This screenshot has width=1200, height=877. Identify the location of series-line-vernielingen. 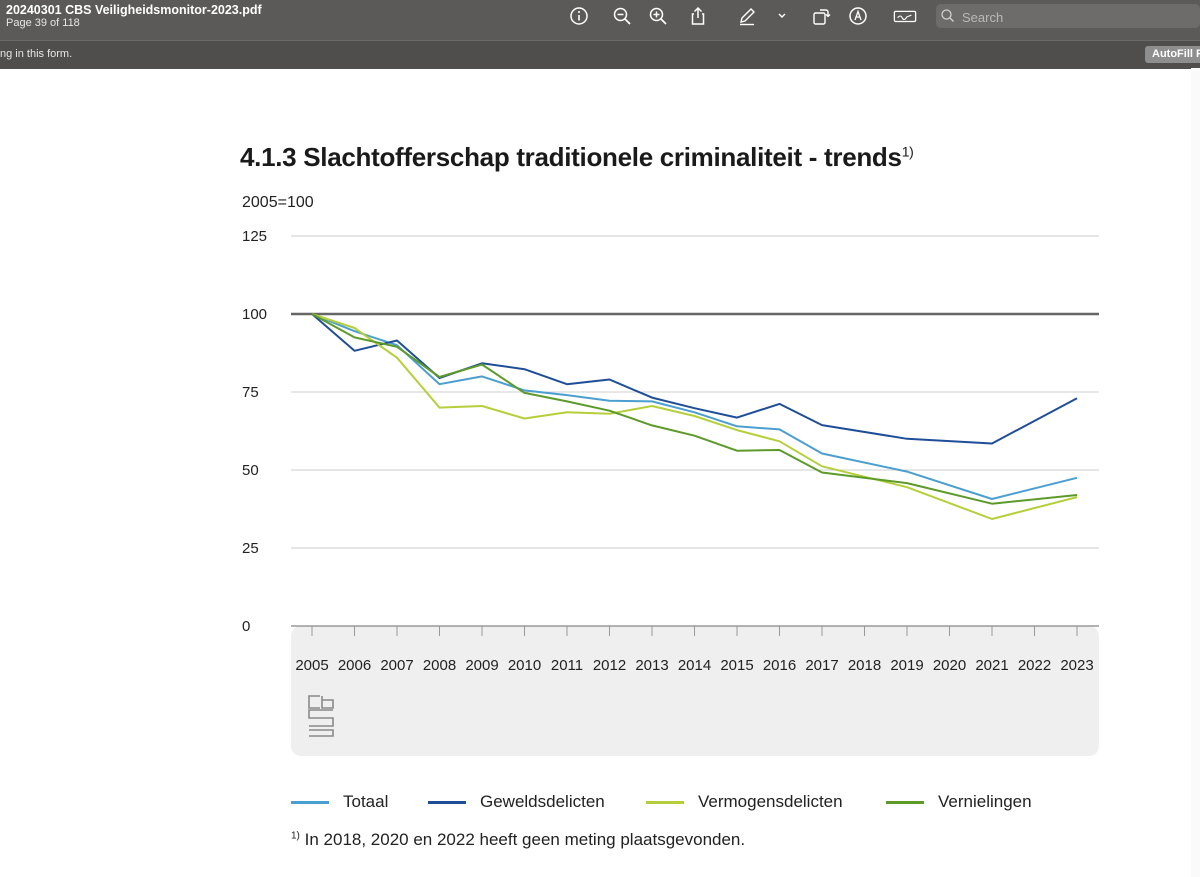
(694, 409).